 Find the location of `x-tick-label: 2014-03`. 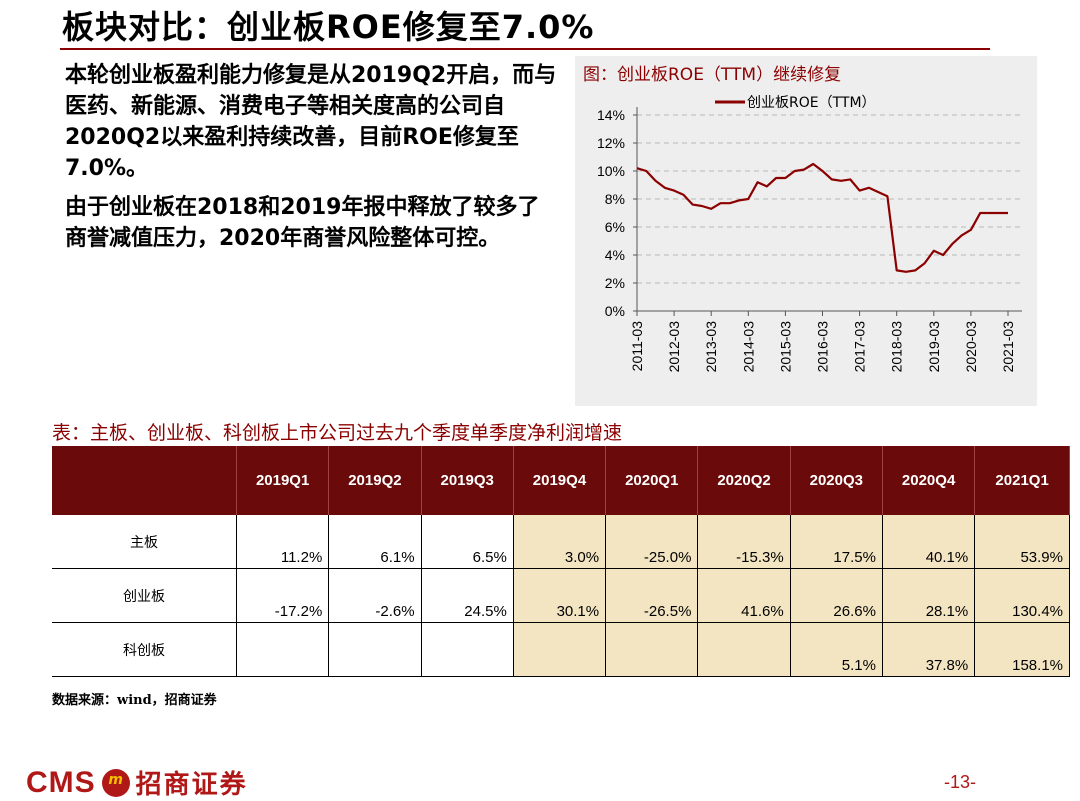

x-tick-label: 2014-03 is located at coordinates (748, 347).